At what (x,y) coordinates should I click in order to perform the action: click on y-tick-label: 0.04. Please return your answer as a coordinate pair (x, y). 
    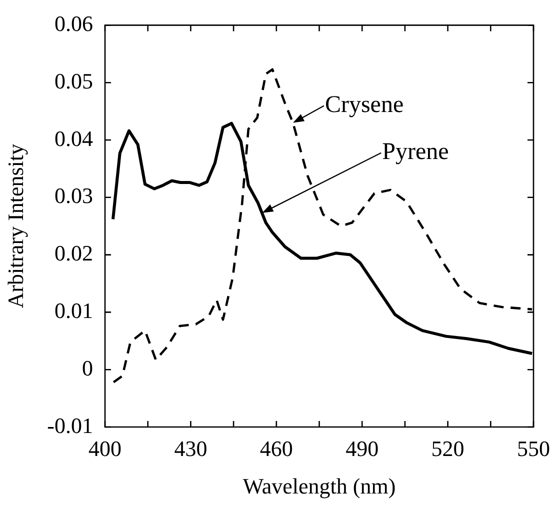
    Looking at the image, I should click on (73, 138).